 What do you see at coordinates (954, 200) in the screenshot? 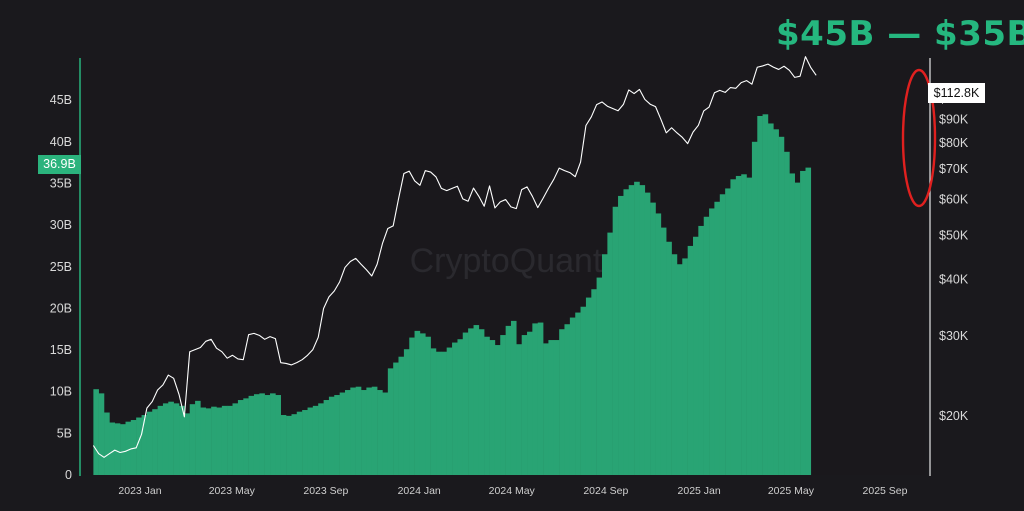
I see `right-tick-label: $60K` at bounding box center [954, 200].